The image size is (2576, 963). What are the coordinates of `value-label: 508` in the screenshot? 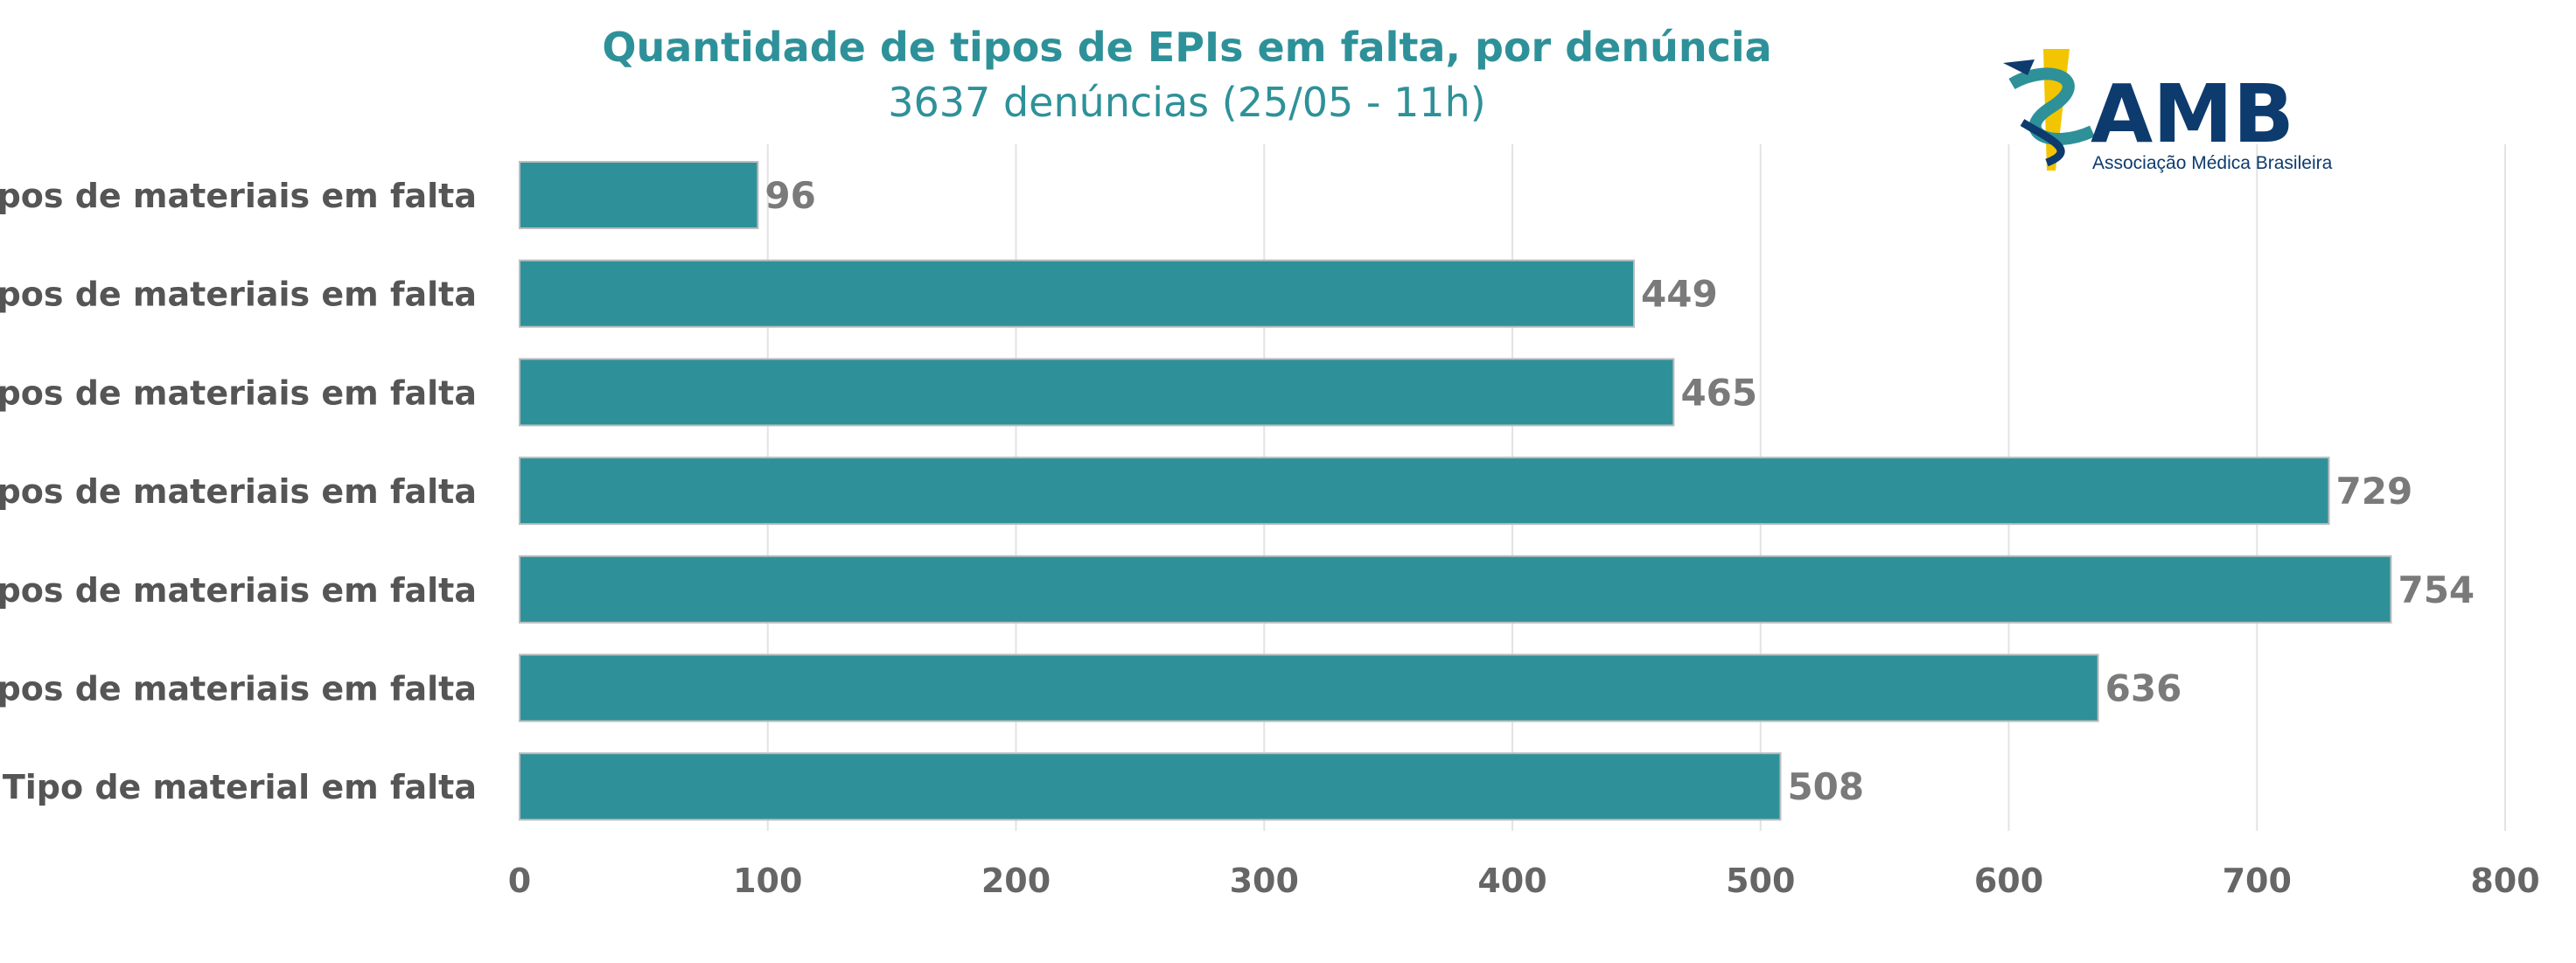 It's located at (1826, 786).